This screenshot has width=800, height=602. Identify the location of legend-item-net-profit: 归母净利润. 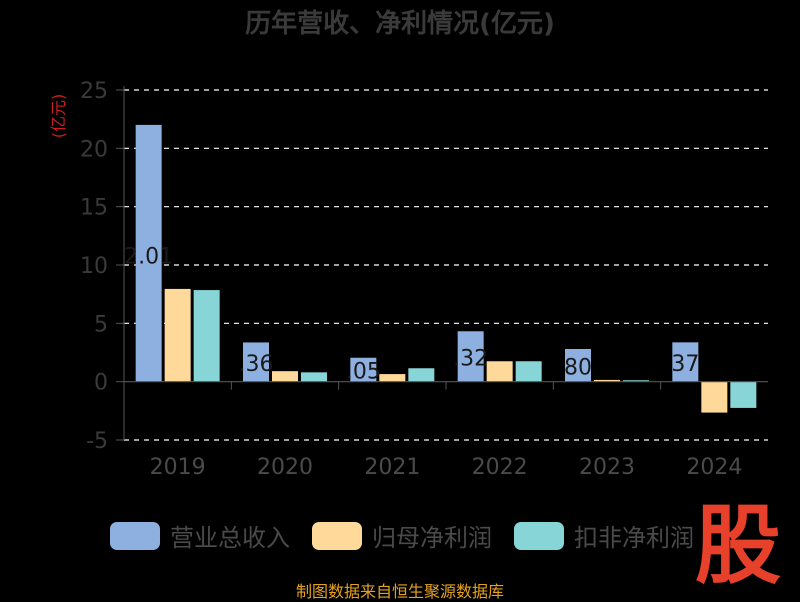
(402, 535).